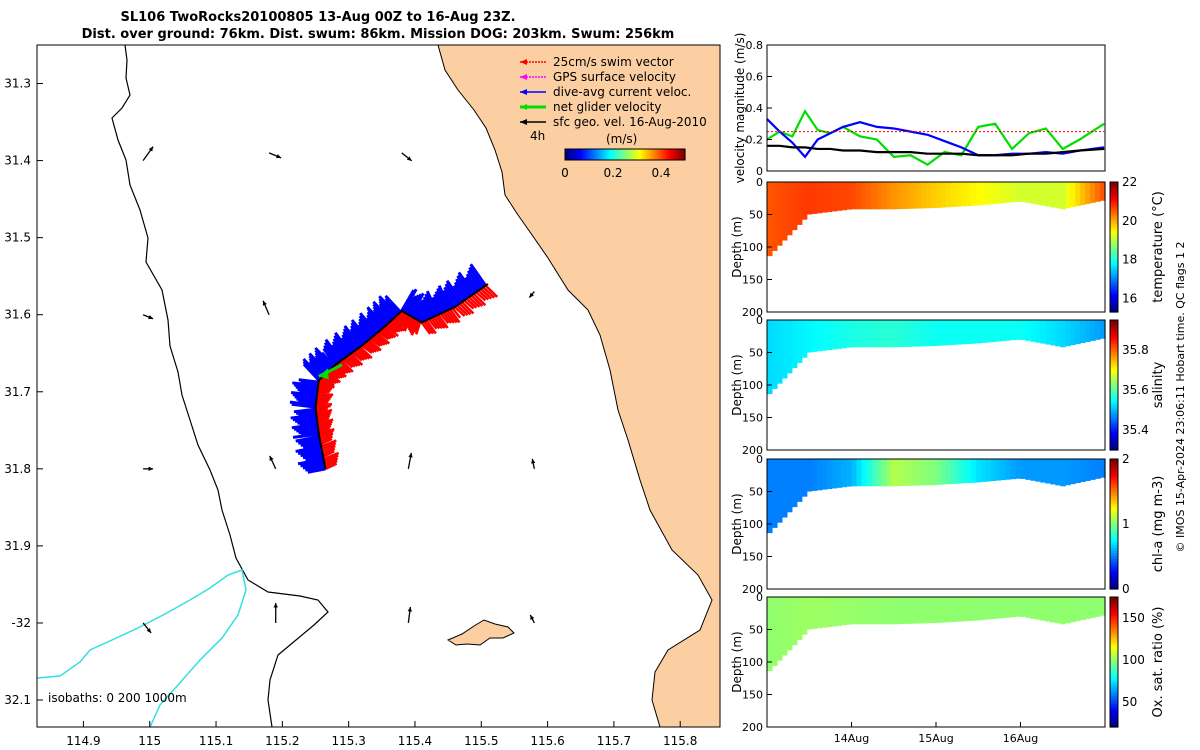 This screenshot has width=1200, height=750. Describe the element at coordinates (23, 392) in the screenshot. I see `map-y-ticks: 31.3 31.4 31.5 31.6 31.7 31.8 31.9 -32 32.1` at that location.